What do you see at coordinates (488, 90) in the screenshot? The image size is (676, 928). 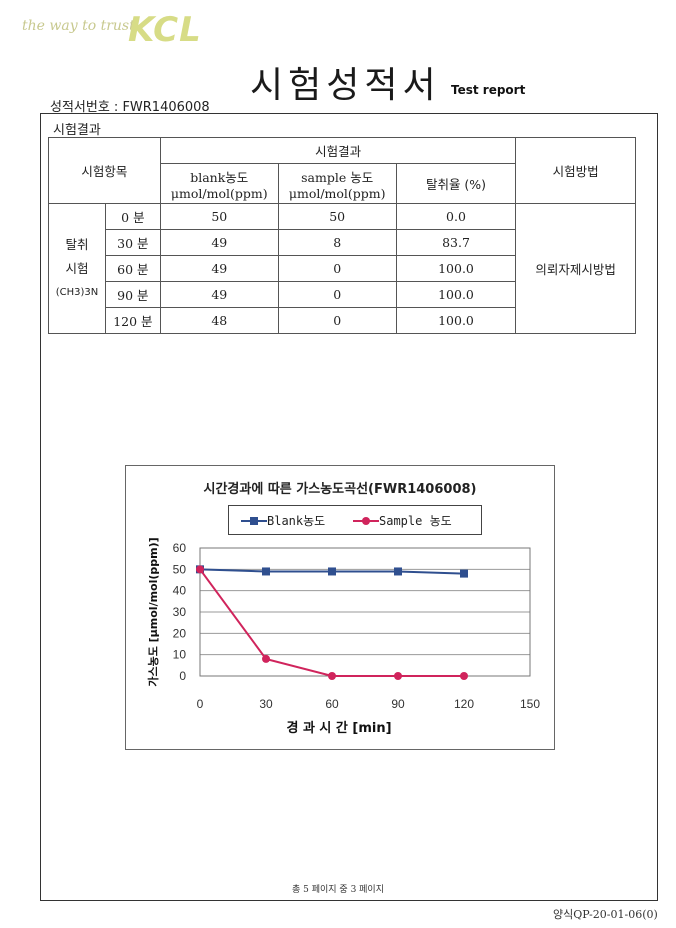 I see `page-subtitle: Test report` at bounding box center [488, 90].